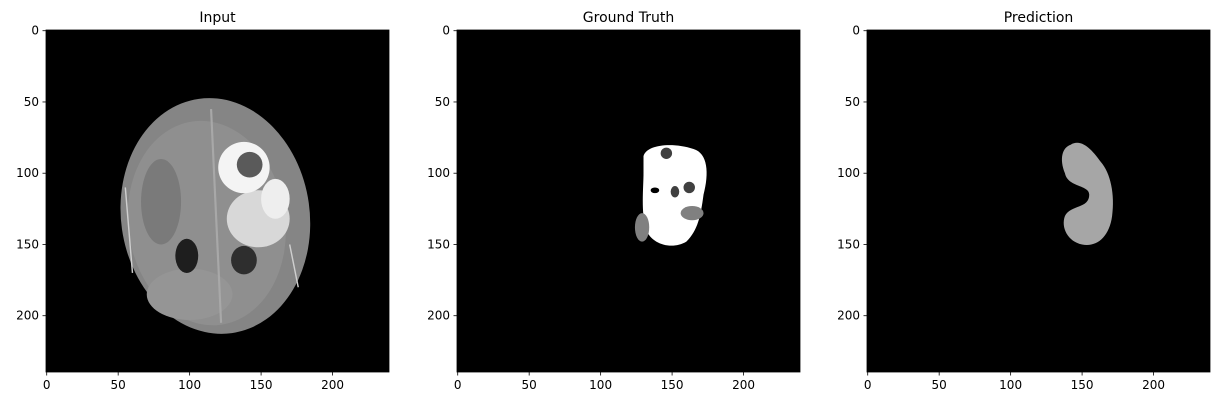  What do you see at coordinates (217, 18) in the screenshot?
I see `panel-title: Input` at bounding box center [217, 18].